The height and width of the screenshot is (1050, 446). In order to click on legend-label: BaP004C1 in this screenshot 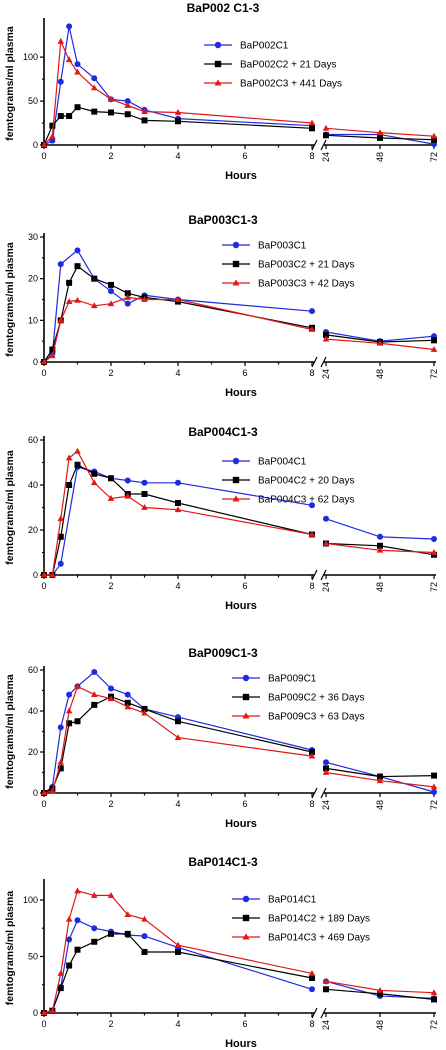, I will do `click(282, 462)`.